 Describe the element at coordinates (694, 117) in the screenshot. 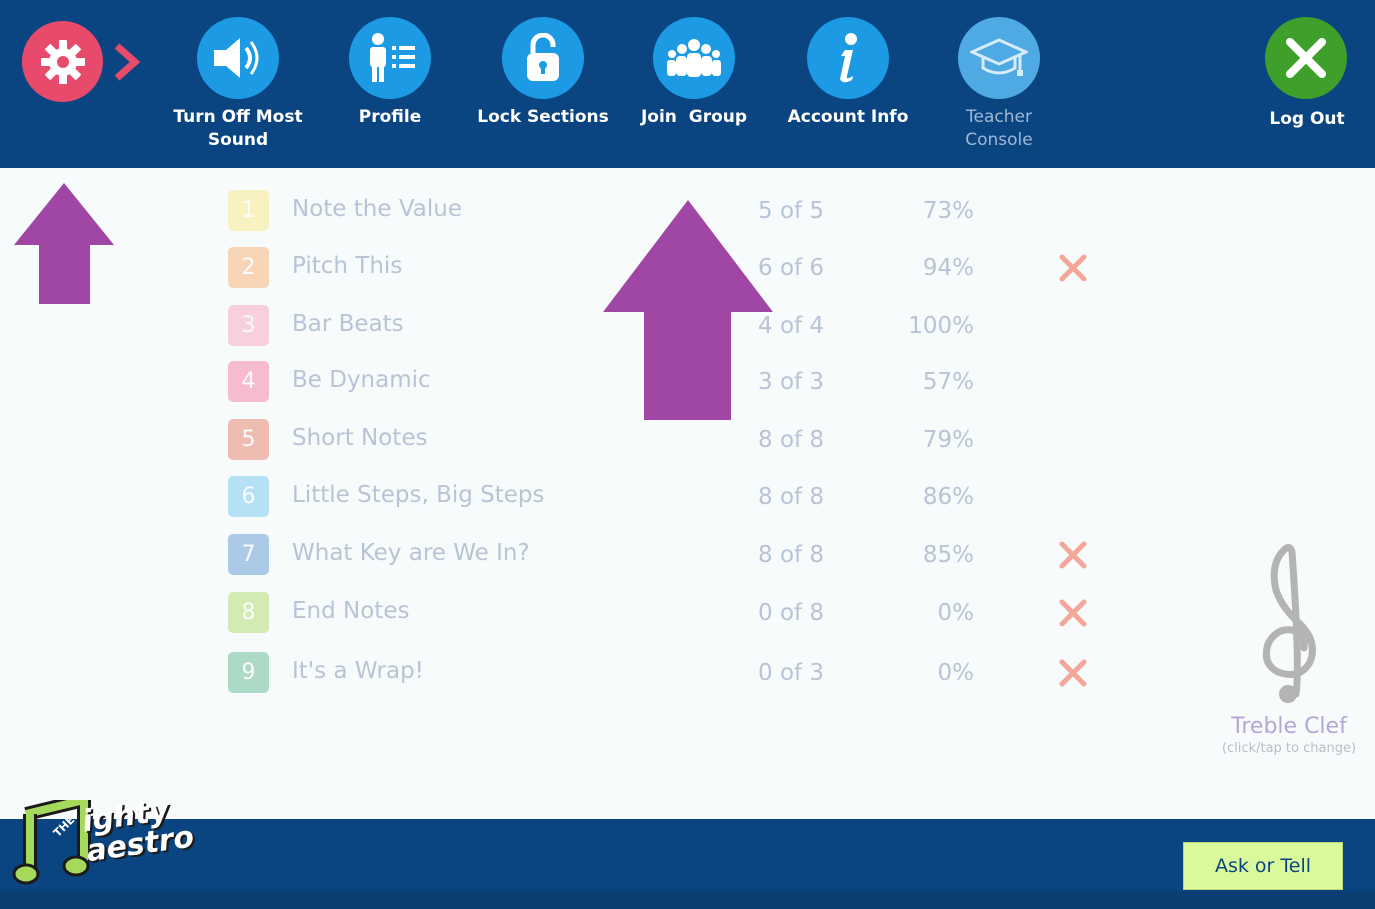

I see `join-group-label: Join Group` at that location.